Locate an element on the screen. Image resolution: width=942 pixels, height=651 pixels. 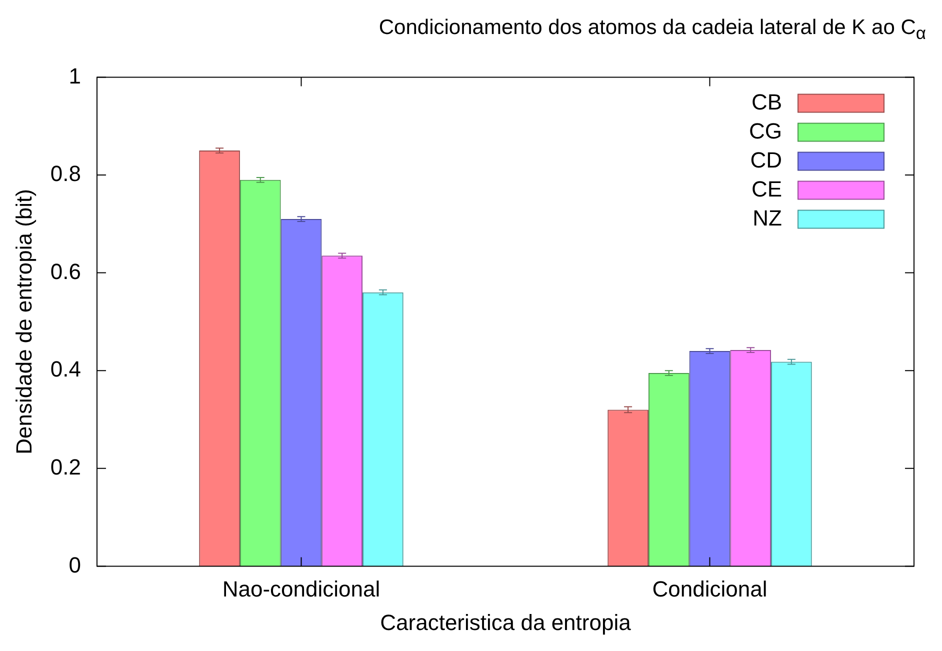
y-tick-label: 0.2 is located at coordinates (65, 467).